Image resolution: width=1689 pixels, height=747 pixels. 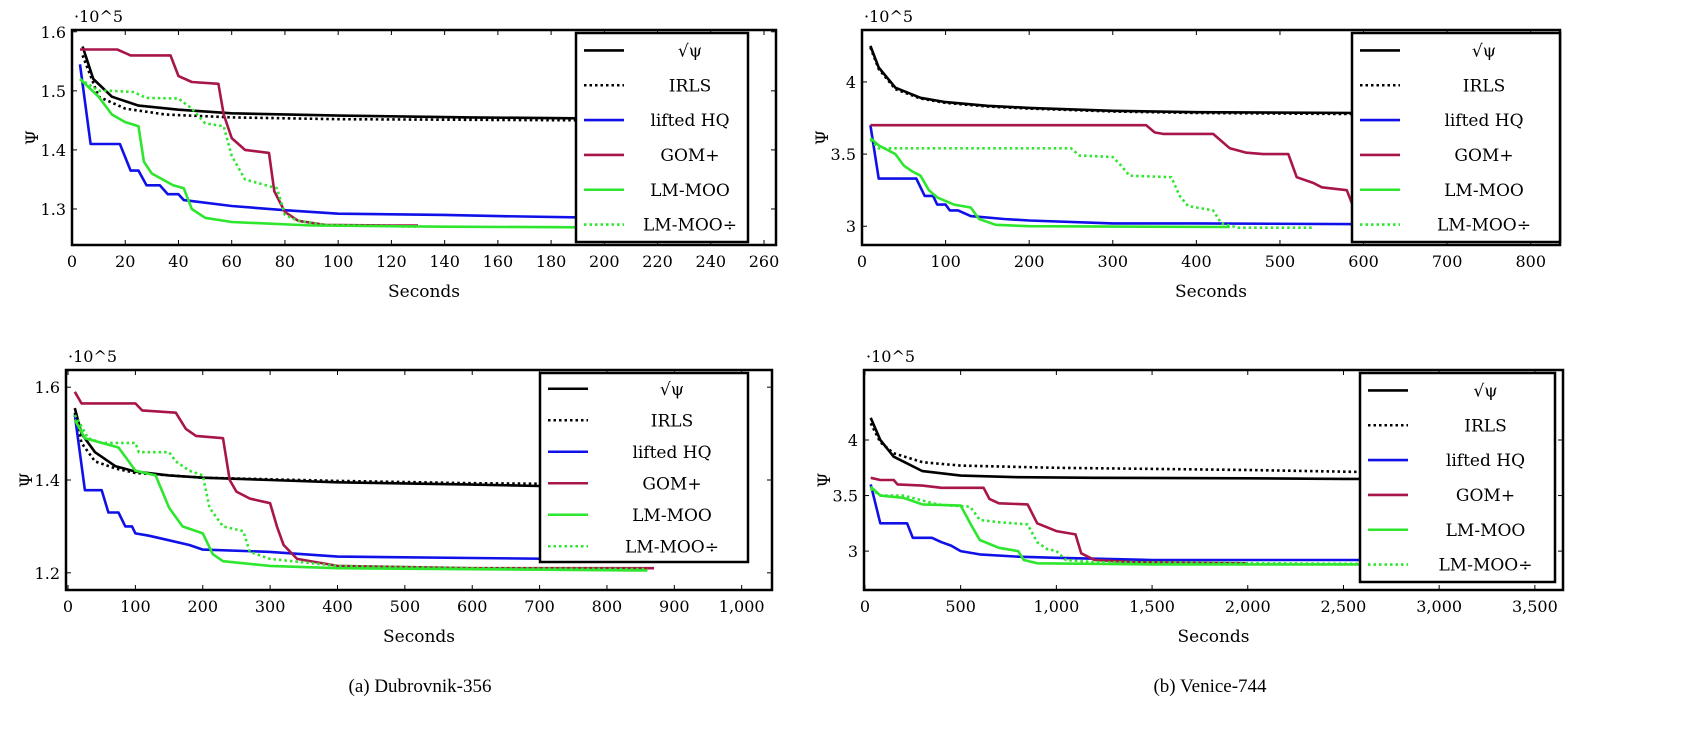 What do you see at coordinates (1344, 606) in the screenshot?
I see `x-tick-label: 2,500` at bounding box center [1344, 606].